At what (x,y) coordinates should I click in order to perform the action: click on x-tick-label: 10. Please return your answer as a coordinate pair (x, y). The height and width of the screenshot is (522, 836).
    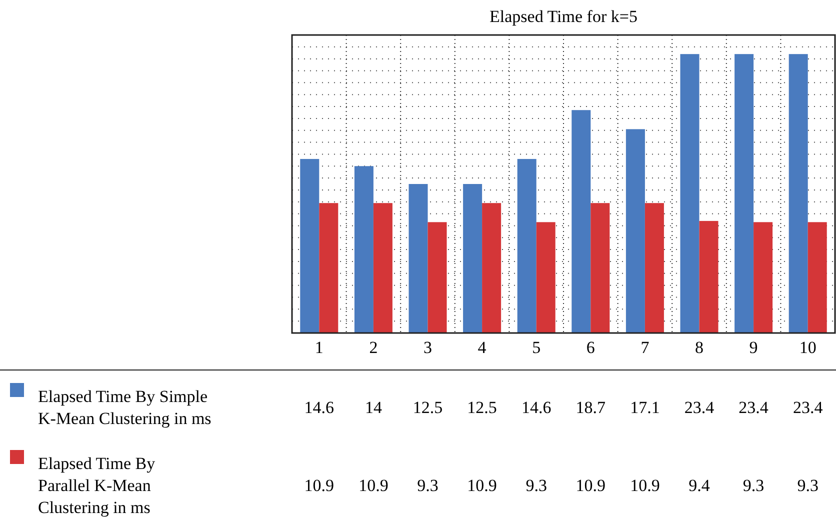
    Looking at the image, I should click on (807, 347).